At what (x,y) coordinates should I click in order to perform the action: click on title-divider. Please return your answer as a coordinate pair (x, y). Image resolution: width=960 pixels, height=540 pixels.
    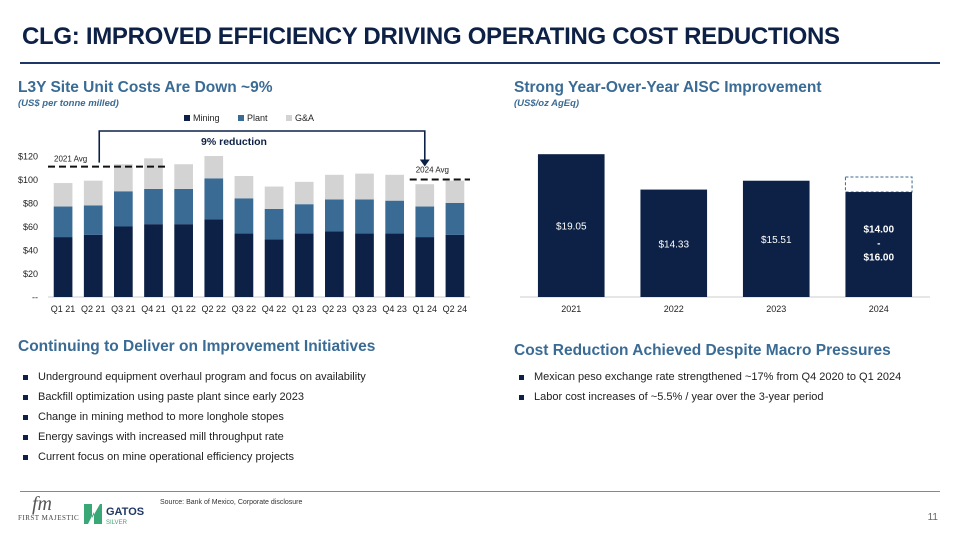
    Looking at the image, I should click on (480, 63).